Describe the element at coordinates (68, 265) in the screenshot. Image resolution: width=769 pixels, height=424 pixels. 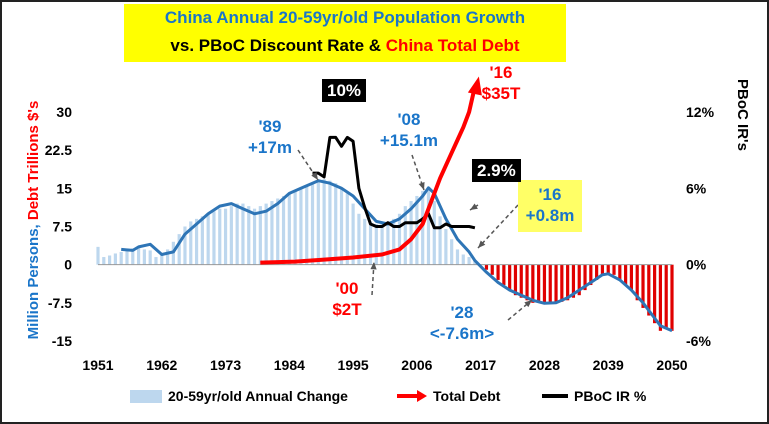
I see `y-left-tick: 0` at that location.